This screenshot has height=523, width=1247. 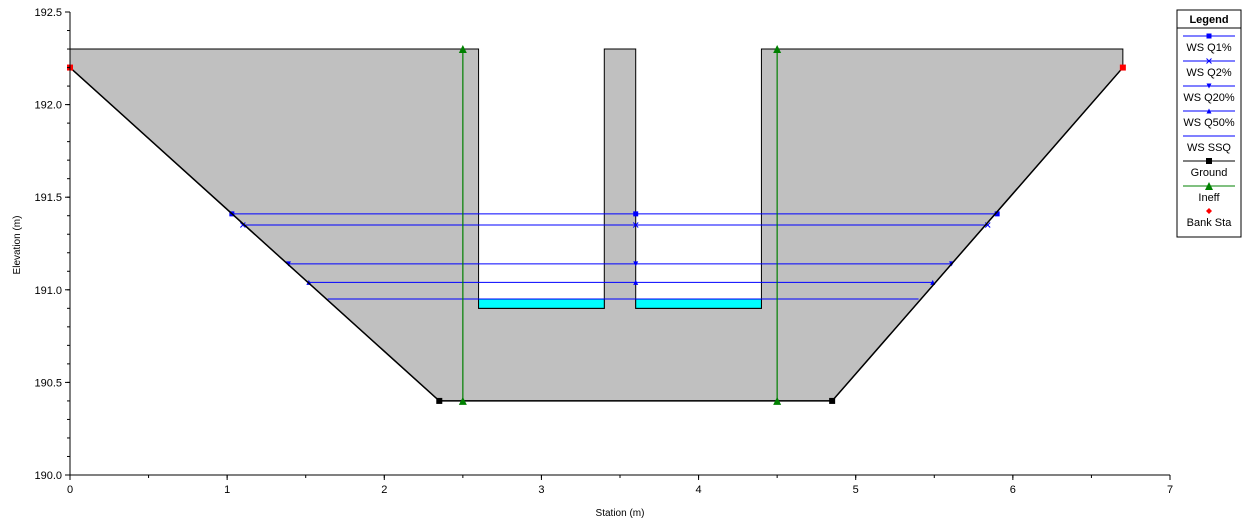 I want to click on y-tick-label-4: 191.5, so click(x=48, y=198).